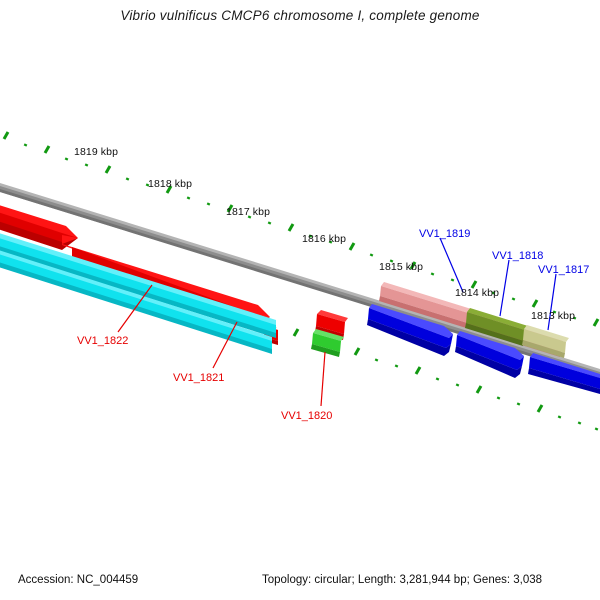 The height and width of the screenshot is (600, 600). Describe the element at coordinates (553, 316) in the screenshot. I see `ruler-label-1813: 1813 kbp` at that location.